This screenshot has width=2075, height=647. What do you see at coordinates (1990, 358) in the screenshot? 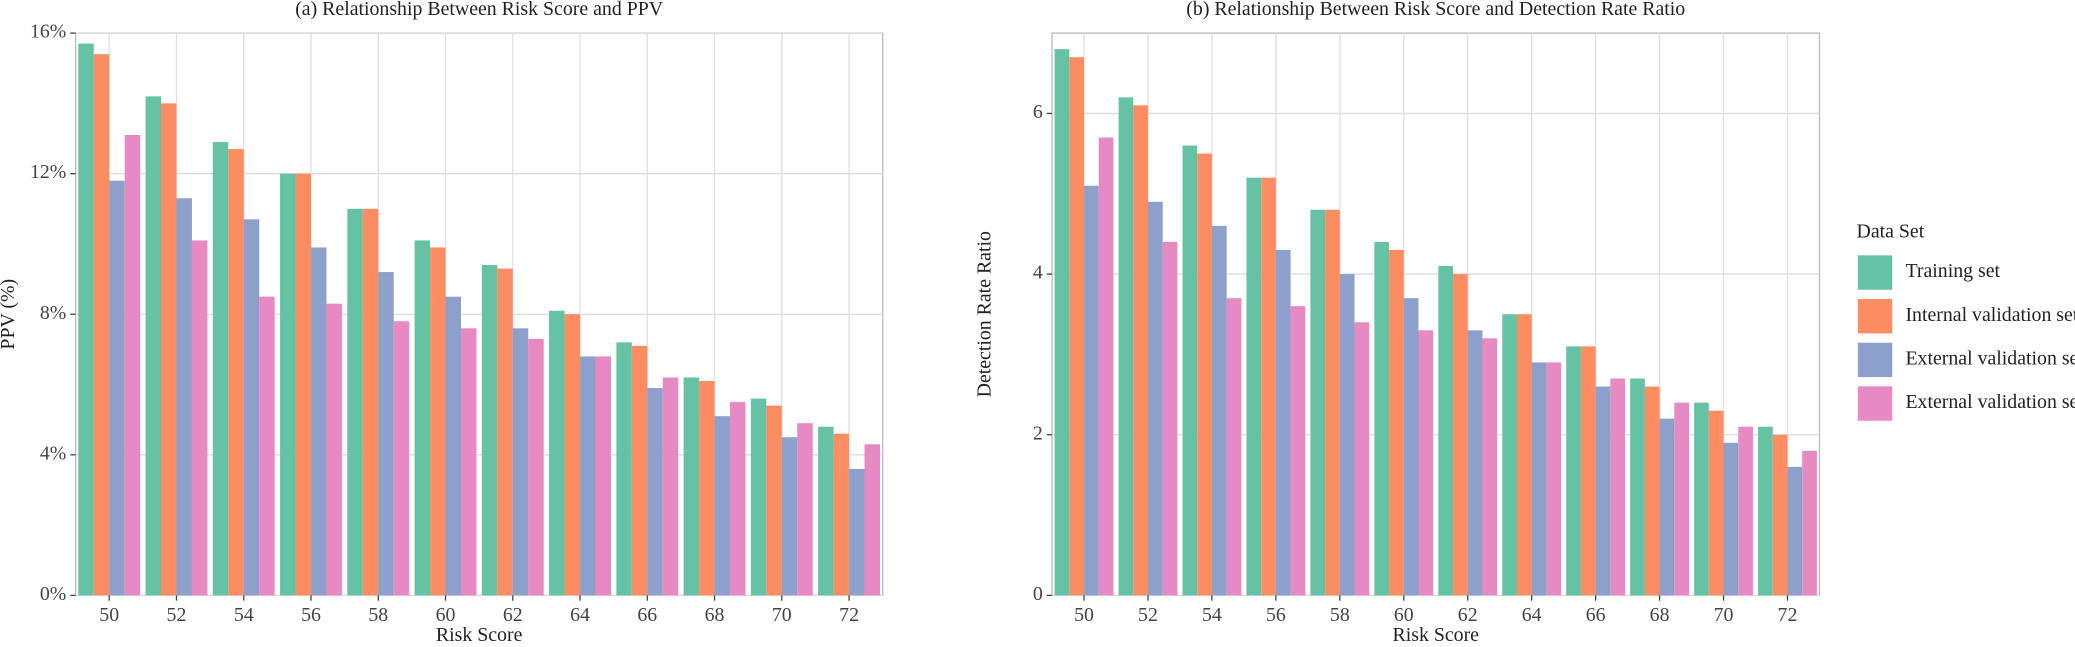
I see `legend-label: External validation set 1` at bounding box center [1990, 358].